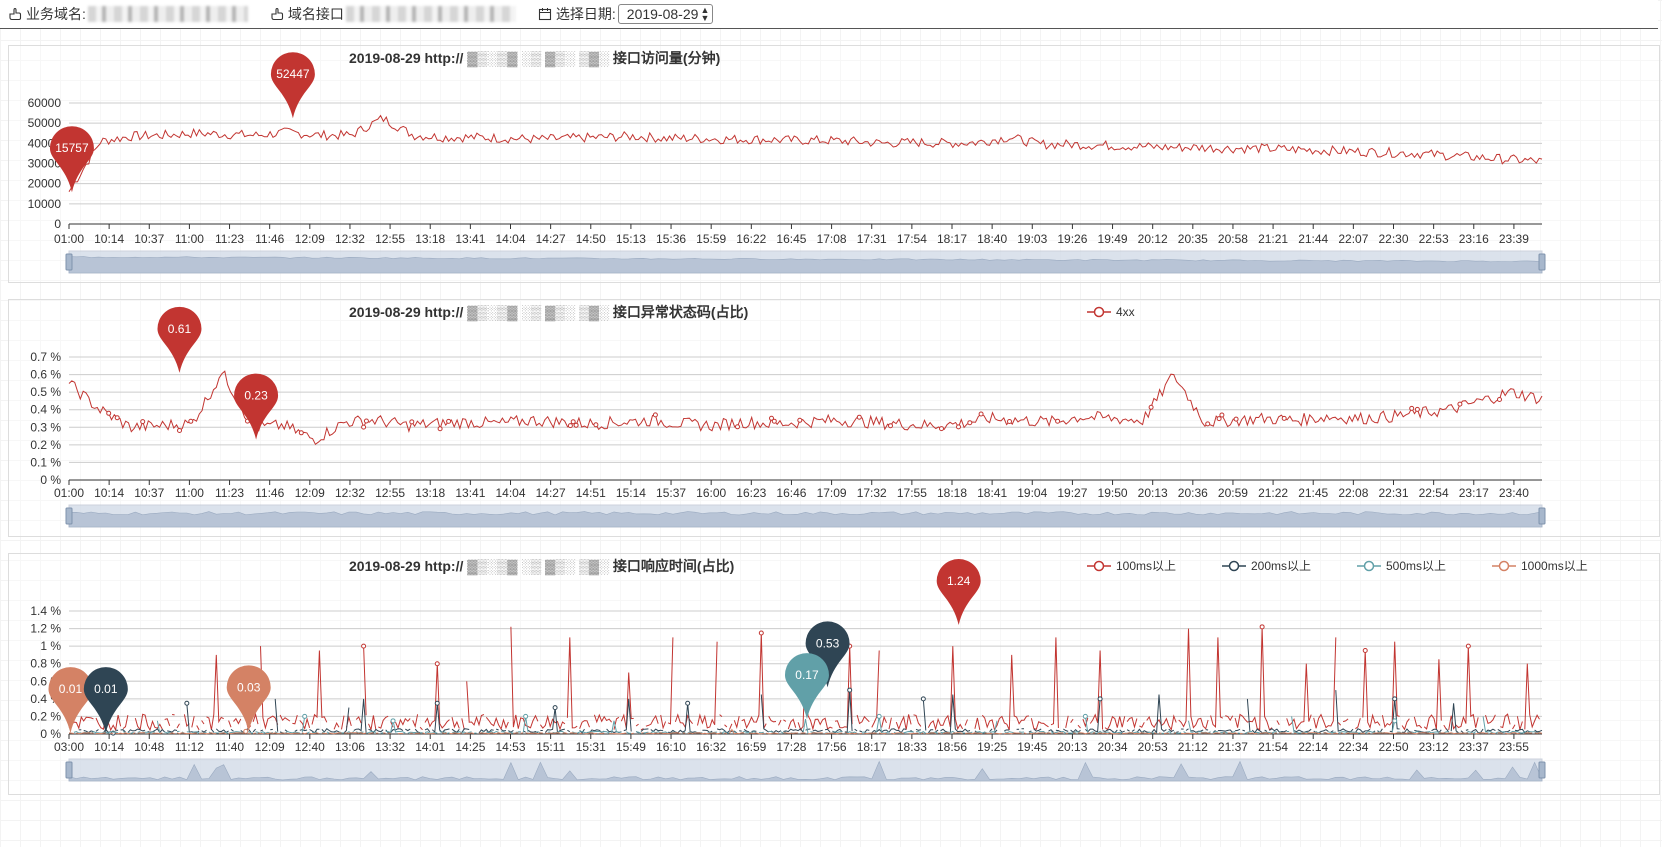 The image size is (1662, 847). Describe the element at coordinates (45, 103) in the screenshot. I see `y-tick-label: 60000` at that location.